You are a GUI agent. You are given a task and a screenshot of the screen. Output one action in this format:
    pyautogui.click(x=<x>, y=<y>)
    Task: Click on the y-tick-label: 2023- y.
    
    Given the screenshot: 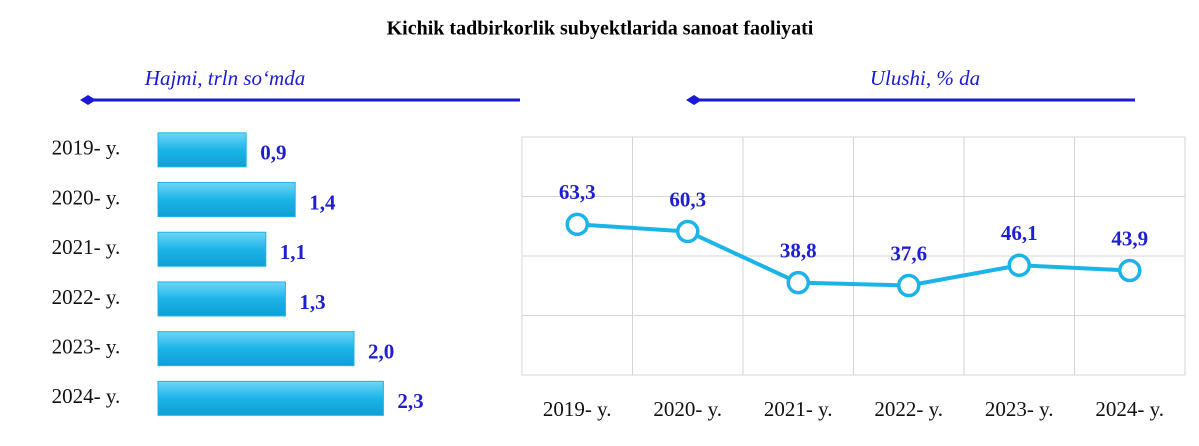 What is the action you would take?
    pyautogui.click(x=86, y=346)
    